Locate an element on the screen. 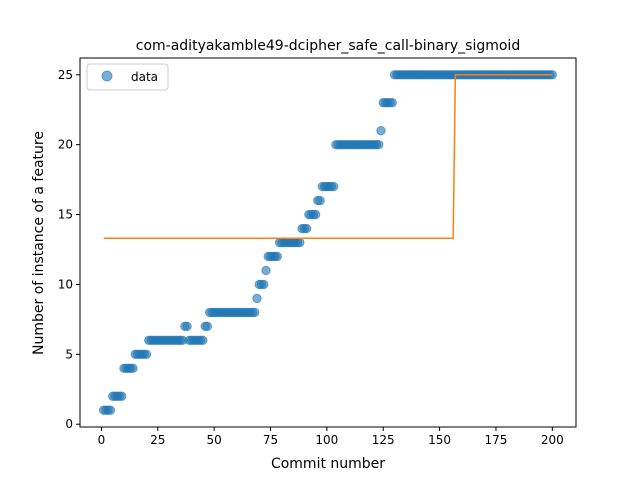 The height and width of the screenshot is (484, 640). legend-frame is located at coordinates (127, 77).